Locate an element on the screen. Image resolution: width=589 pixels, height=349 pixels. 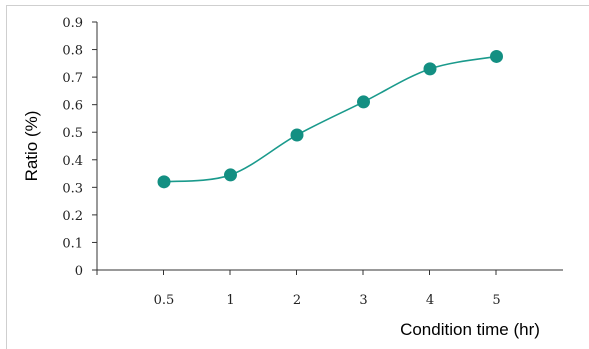
x-tick-label: 4 is located at coordinates (430, 300).